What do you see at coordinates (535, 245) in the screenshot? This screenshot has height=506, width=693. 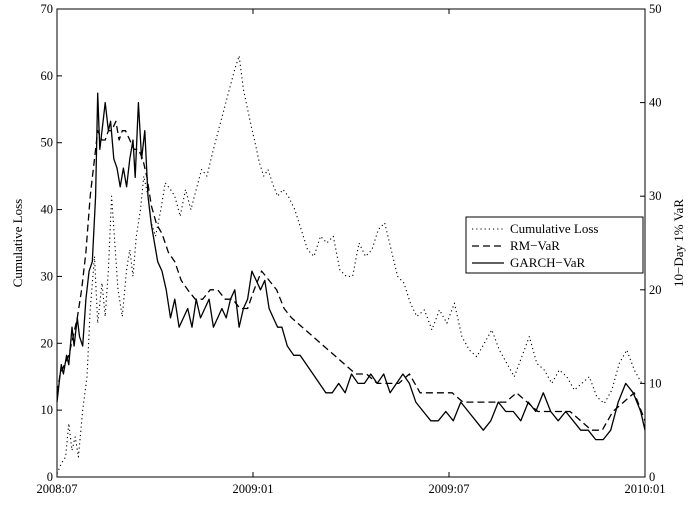 I see `legend-label: RM−VaR` at bounding box center [535, 245].